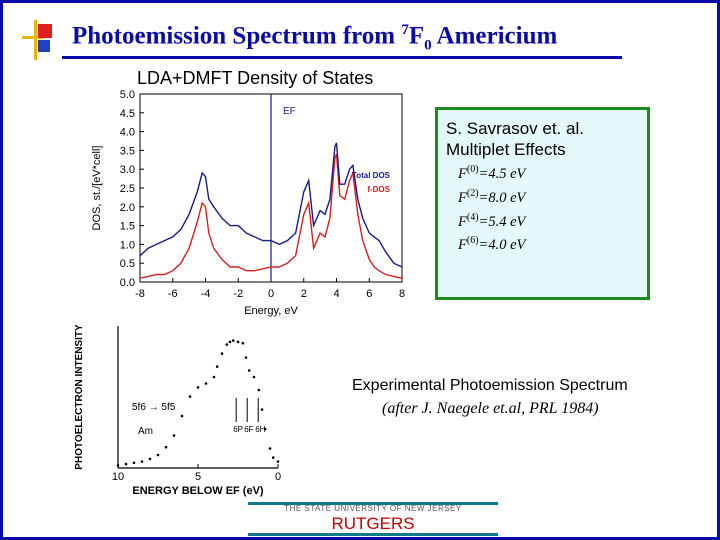  I want to click on legend-f-dos: f-DOS, so click(378, 189).